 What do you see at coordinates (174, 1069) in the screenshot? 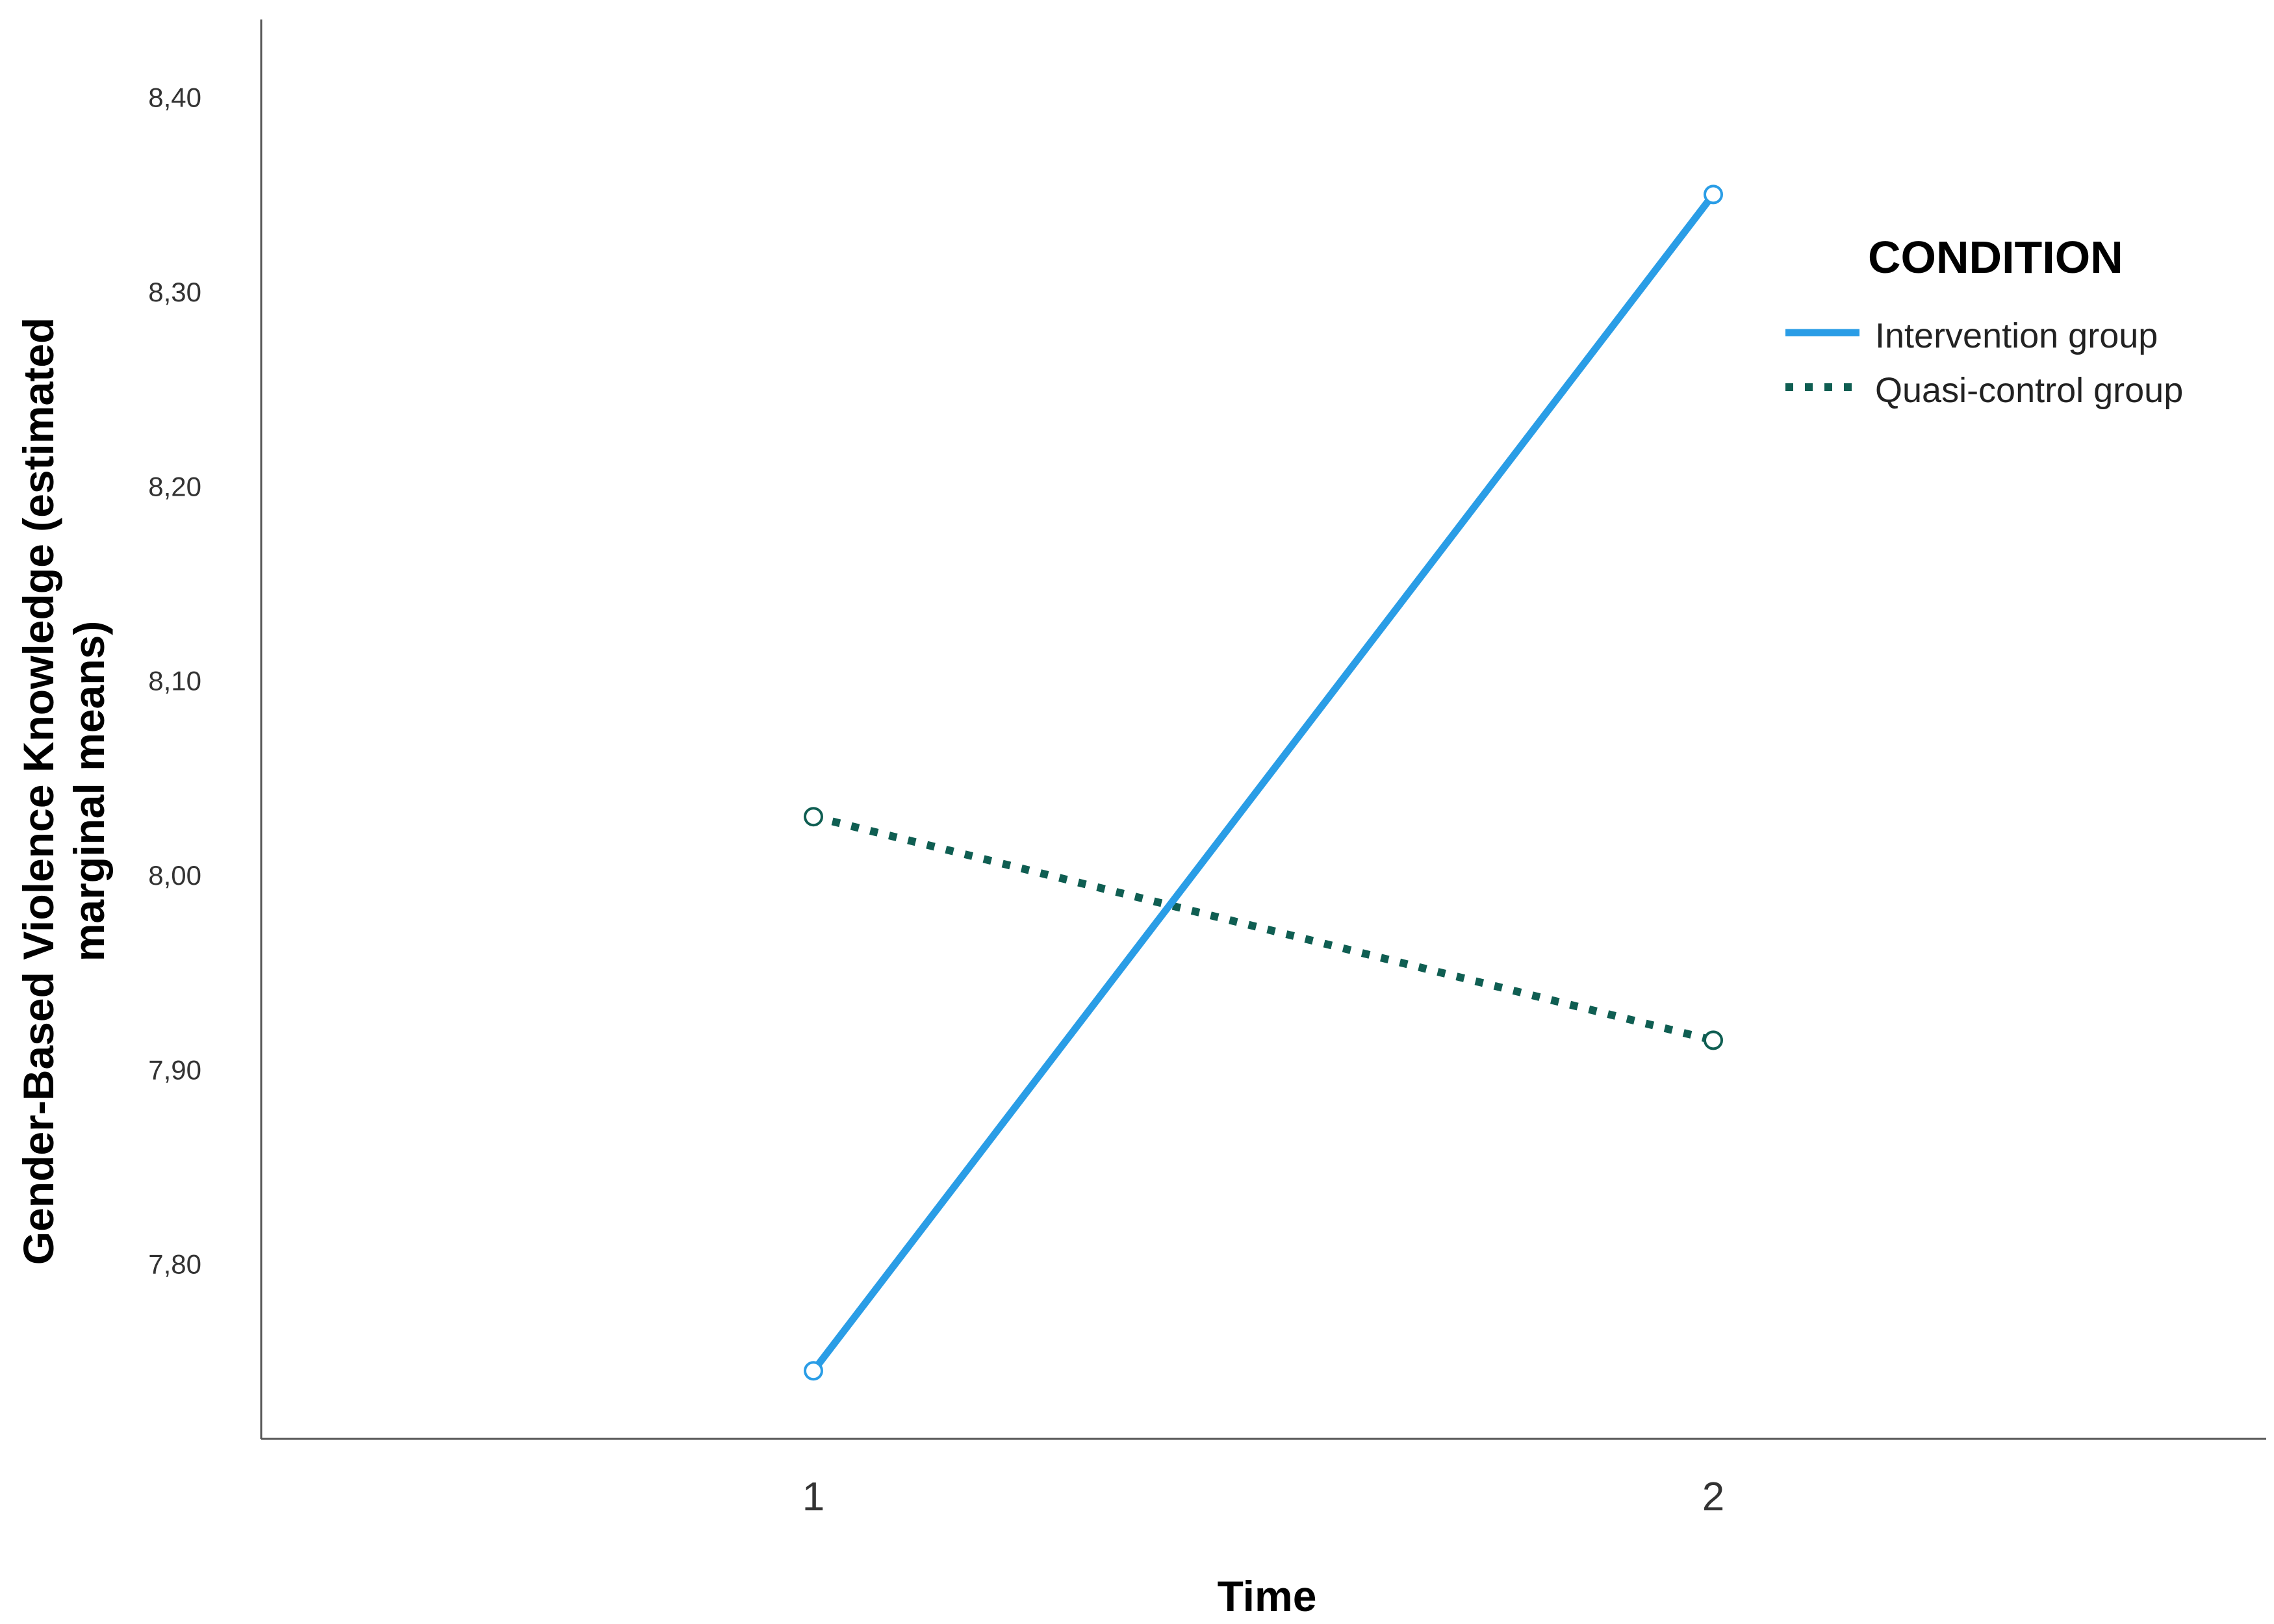
I see `y-tick-label: 7,90` at bounding box center [174, 1069].